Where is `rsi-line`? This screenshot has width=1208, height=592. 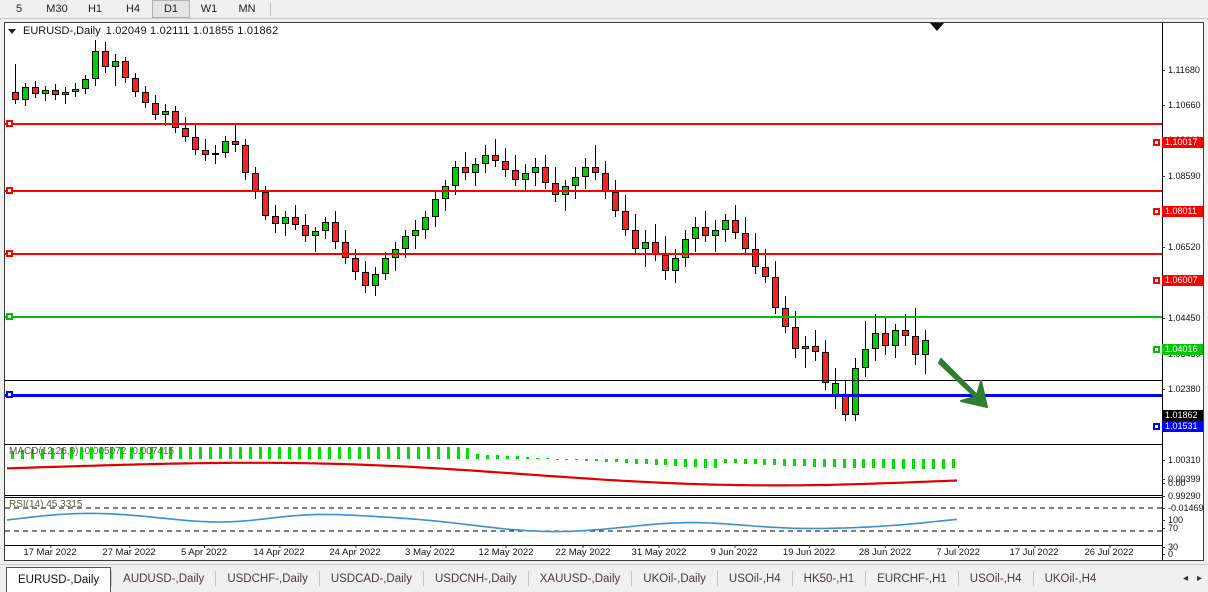 rsi-line is located at coordinates (583, 520).